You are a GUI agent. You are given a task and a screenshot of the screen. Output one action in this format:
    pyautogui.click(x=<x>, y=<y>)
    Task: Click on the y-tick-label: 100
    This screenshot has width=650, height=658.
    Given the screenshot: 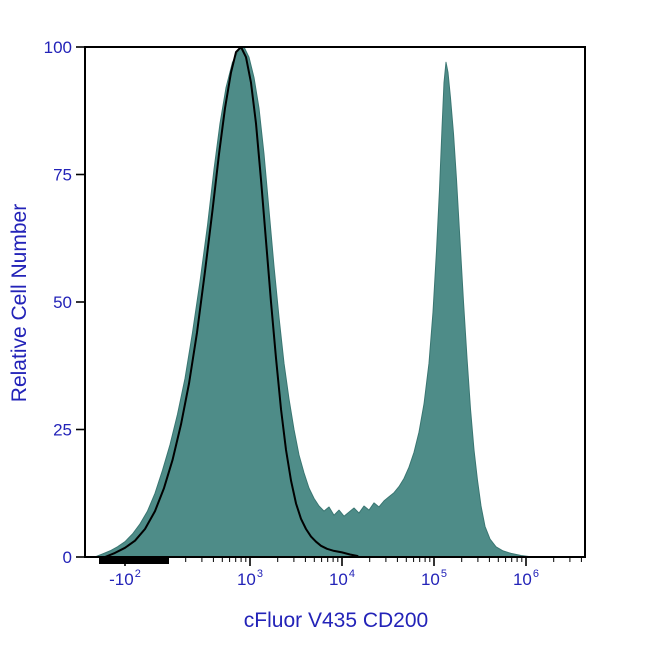 What is the action you would take?
    pyautogui.click(x=58, y=47)
    